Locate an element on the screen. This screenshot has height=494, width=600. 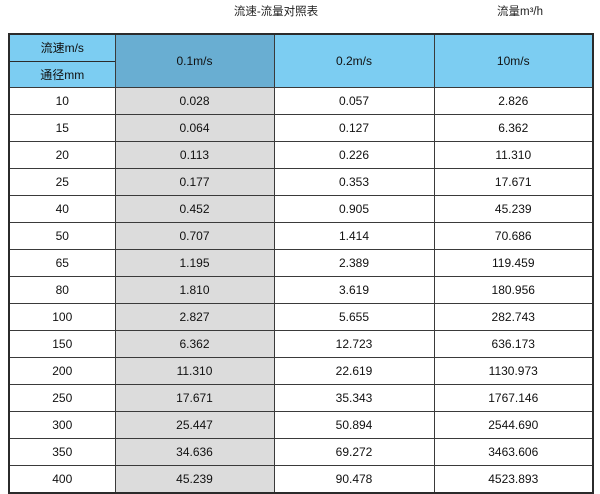
column-header-velocity-1: 0.1m/s is located at coordinates (194, 60).